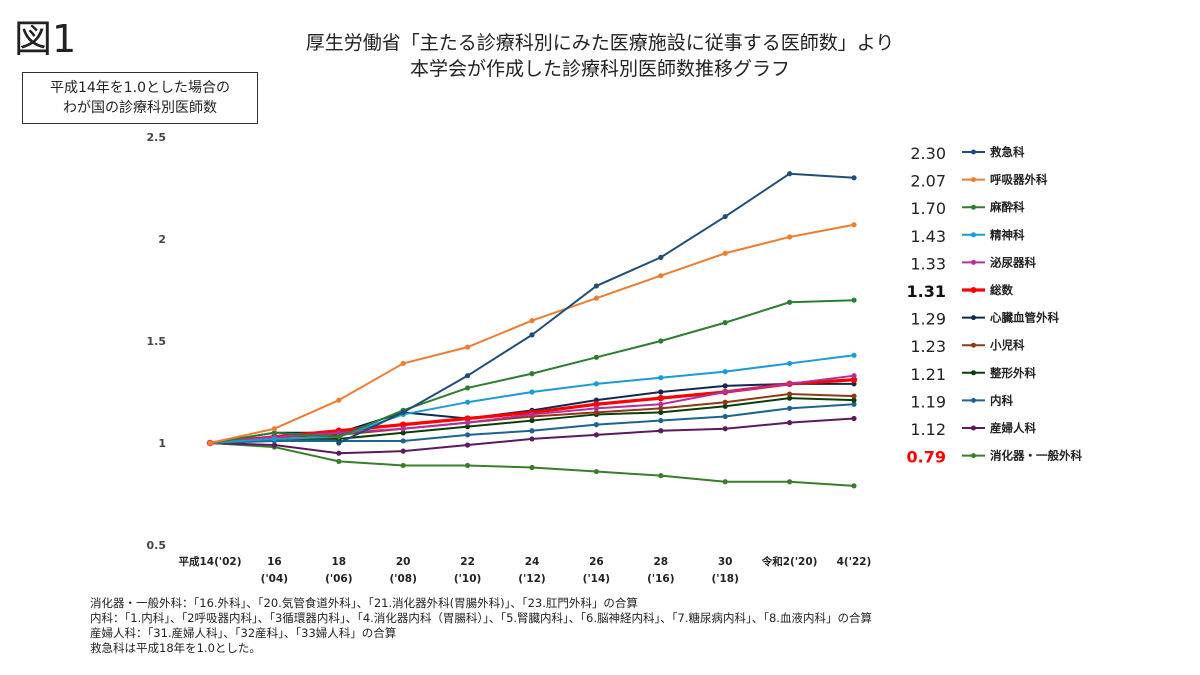  I want to click on legend-final-value: 1.23, so click(928, 346).